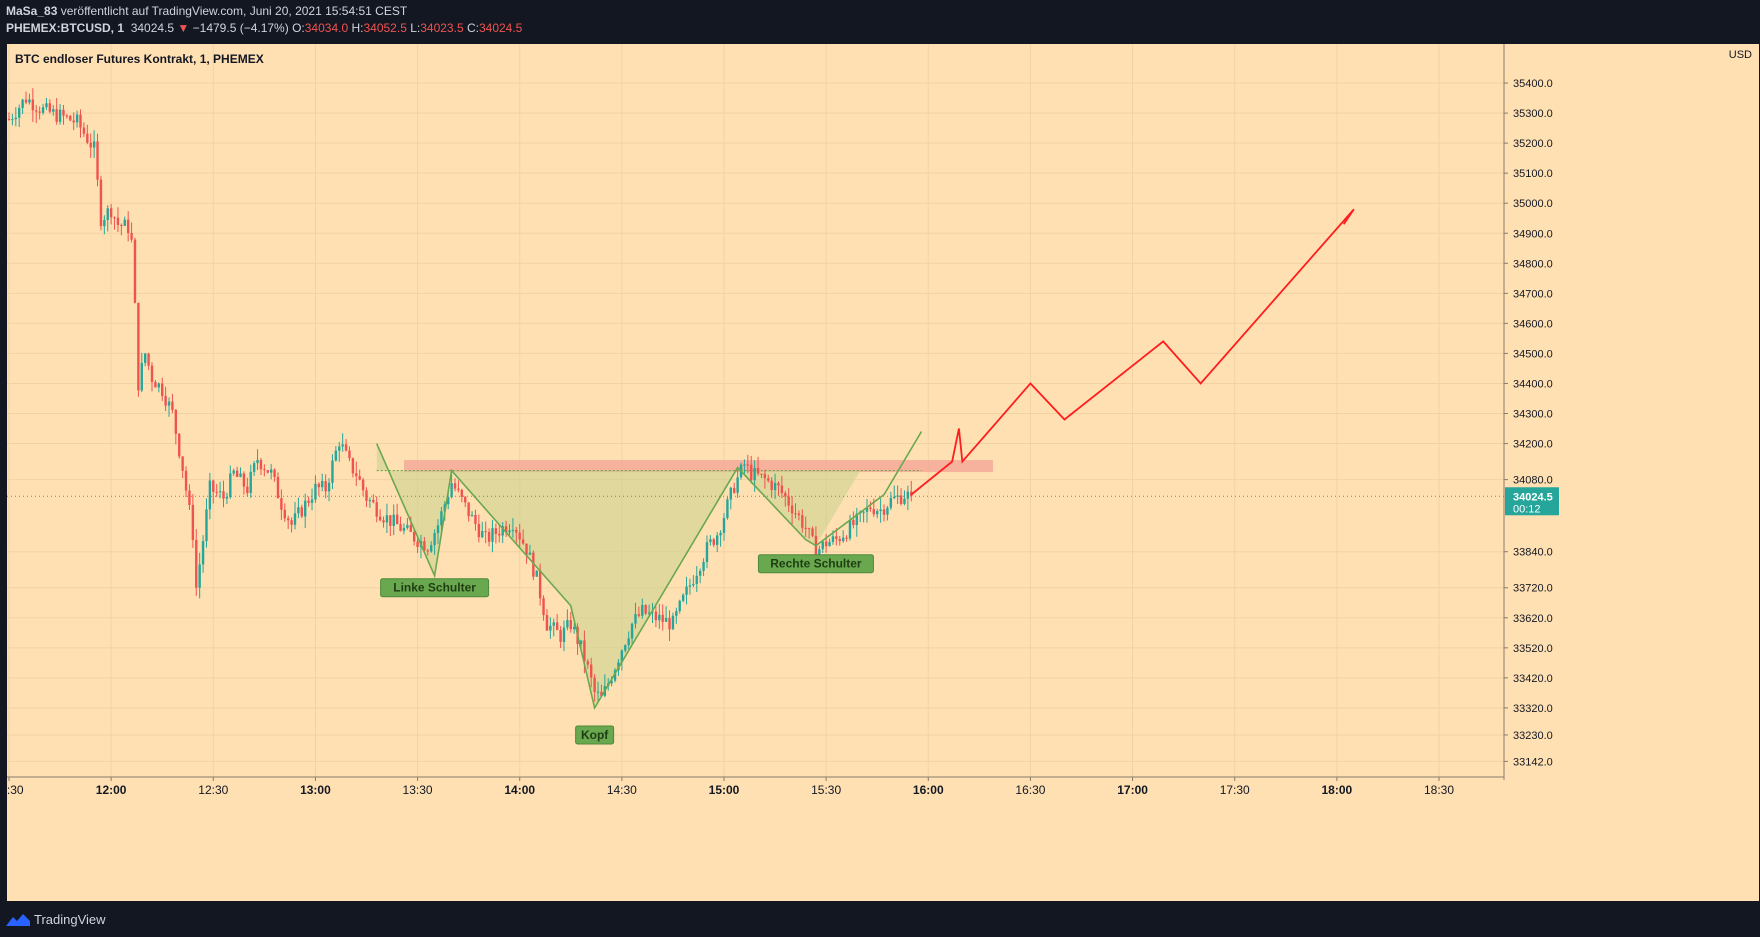  What do you see at coordinates (1533, 384) in the screenshot?
I see `price-tick-label: 34400.0` at bounding box center [1533, 384].